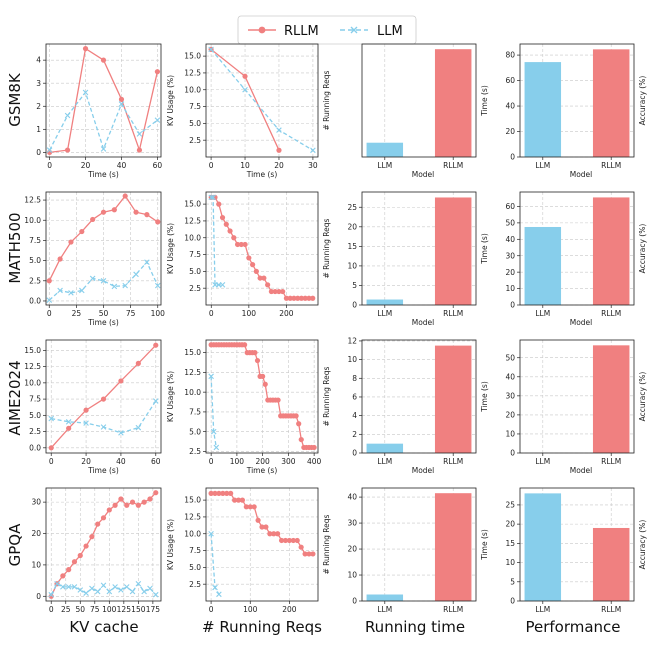 The width and height of the screenshot is (660, 660). What do you see at coordinates (38, 129) in the screenshot?
I see `y-tick-label: 1` at bounding box center [38, 129].